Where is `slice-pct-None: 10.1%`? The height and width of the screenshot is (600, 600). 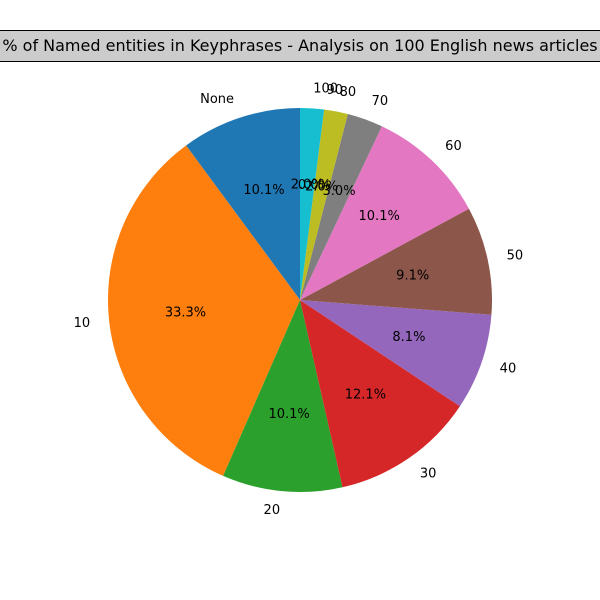 slice-pct-None: 10.1% is located at coordinates (263, 190).